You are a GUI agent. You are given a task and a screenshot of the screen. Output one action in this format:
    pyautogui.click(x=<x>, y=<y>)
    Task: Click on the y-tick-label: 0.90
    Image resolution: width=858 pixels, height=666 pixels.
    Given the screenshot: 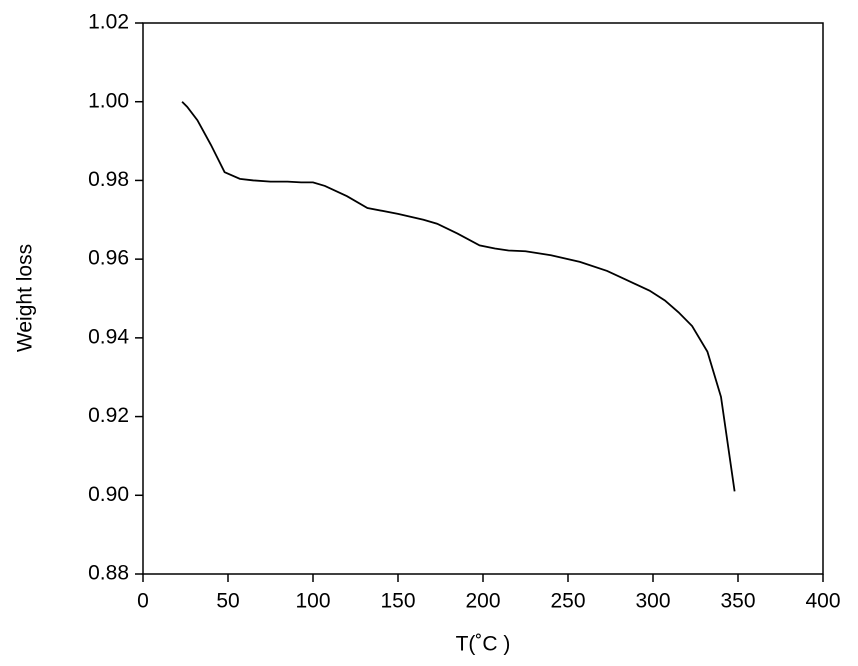 What is the action you would take?
    pyautogui.click(x=108, y=494)
    